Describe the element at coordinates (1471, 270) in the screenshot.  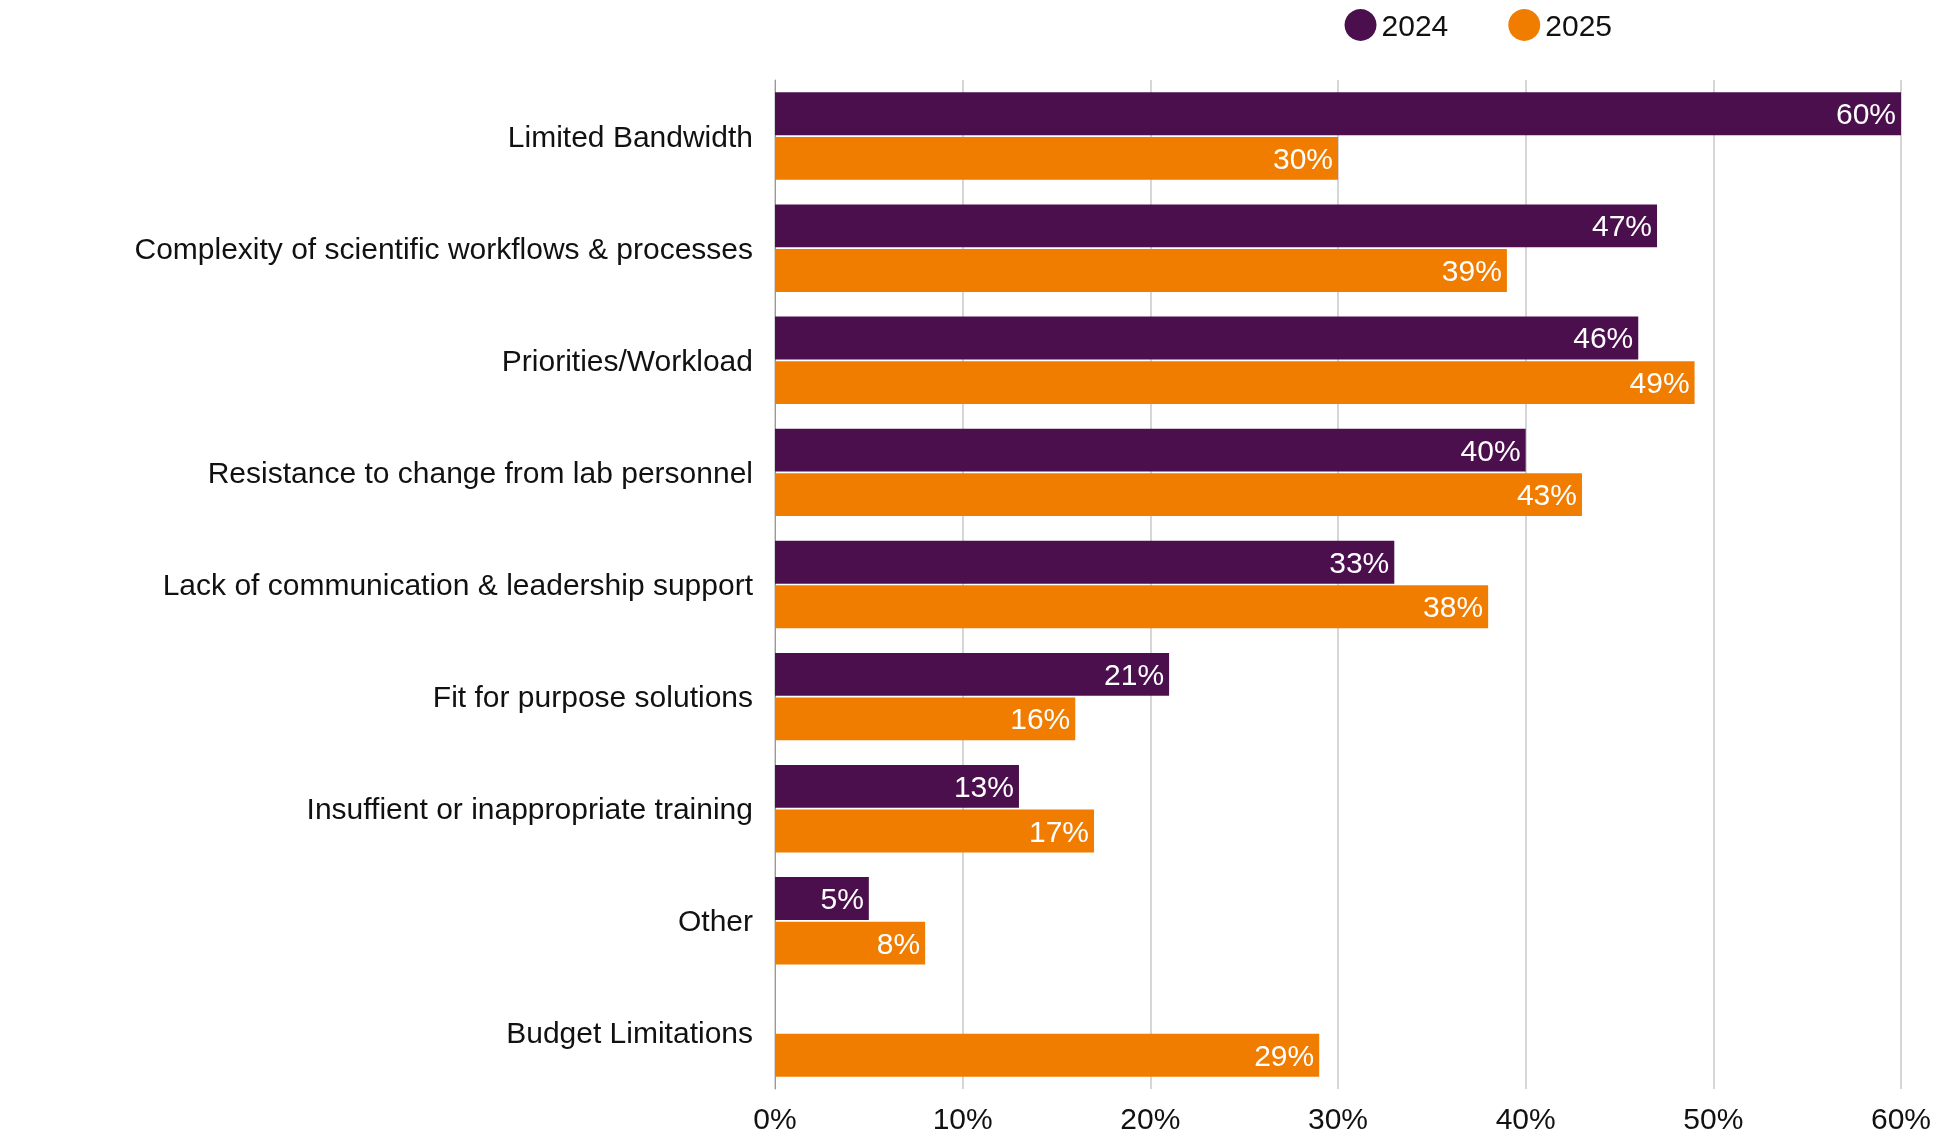
I see `data-label: 39%` at that location.